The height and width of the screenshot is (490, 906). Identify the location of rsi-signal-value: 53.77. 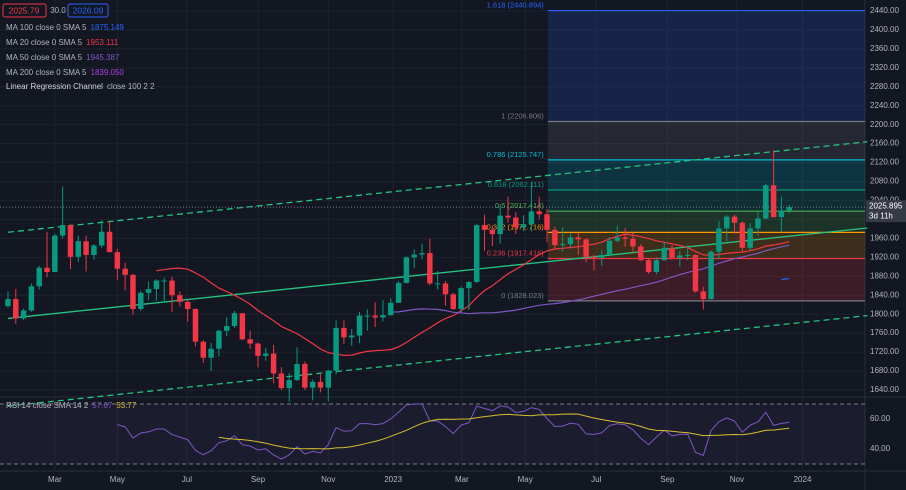
(126, 405).